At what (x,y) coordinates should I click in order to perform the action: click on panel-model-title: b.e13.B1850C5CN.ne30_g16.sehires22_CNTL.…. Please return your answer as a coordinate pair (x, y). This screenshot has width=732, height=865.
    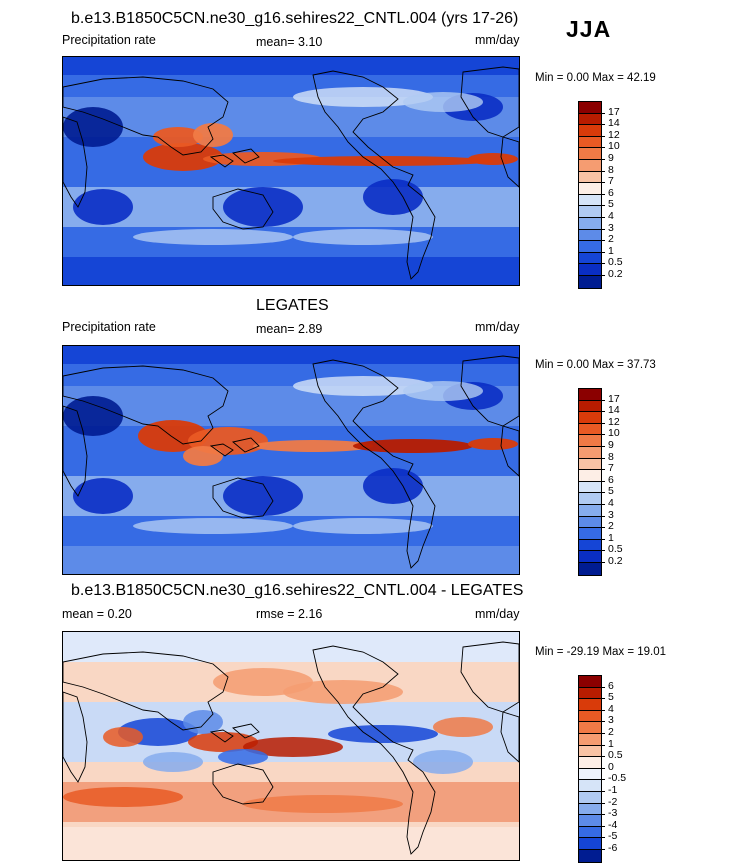
    Looking at the image, I should click on (295, 18).